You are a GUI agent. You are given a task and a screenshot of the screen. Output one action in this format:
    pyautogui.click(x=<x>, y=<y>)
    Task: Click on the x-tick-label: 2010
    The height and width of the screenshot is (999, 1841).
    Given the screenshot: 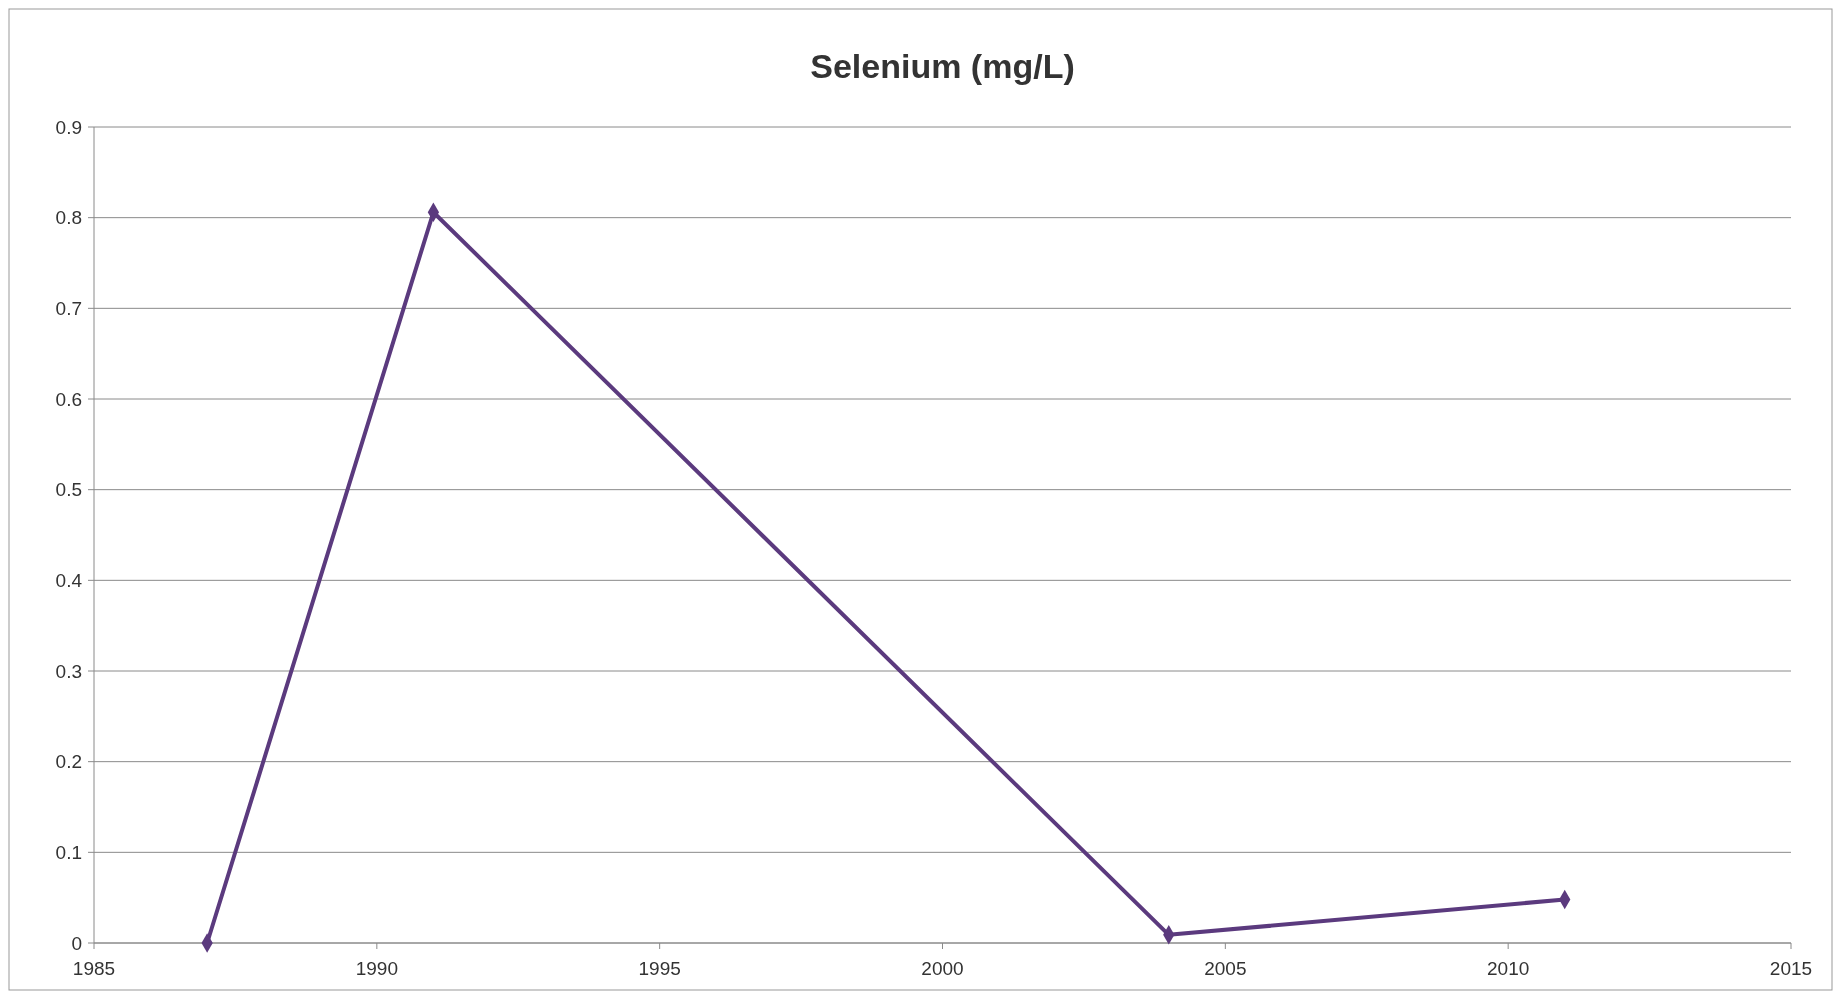 What is the action you would take?
    pyautogui.click(x=1508, y=968)
    